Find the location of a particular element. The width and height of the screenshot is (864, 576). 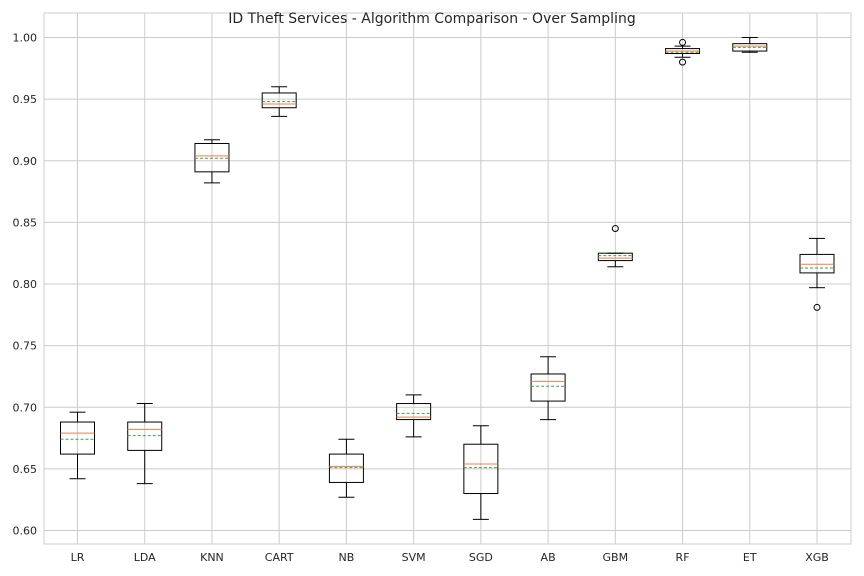

x-tick-label: CART is located at coordinates (279, 557).